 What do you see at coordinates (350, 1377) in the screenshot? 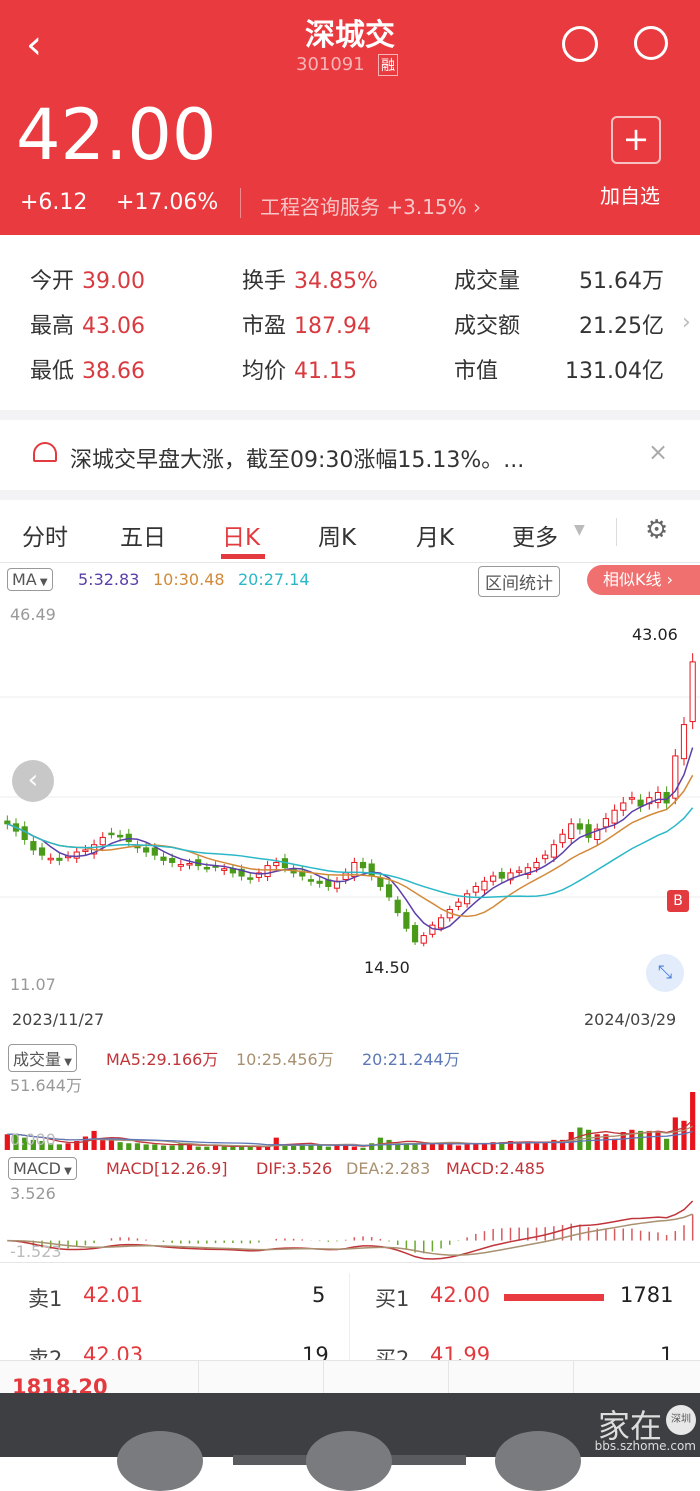
I see `bottom-index-bar: 1818.20` at bounding box center [350, 1377].